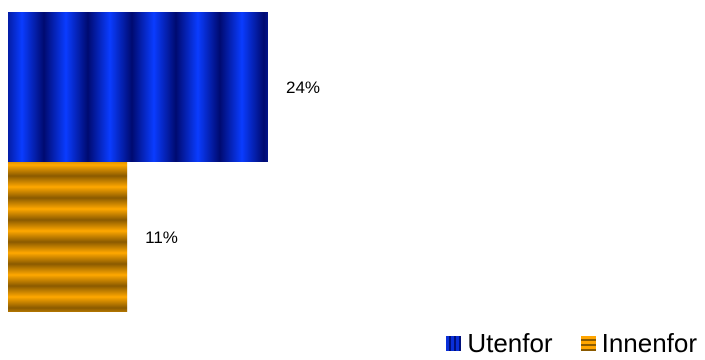  Describe the element at coordinates (161, 237) in the screenshot. I see `data-label-innenfor: 11%` at that location.